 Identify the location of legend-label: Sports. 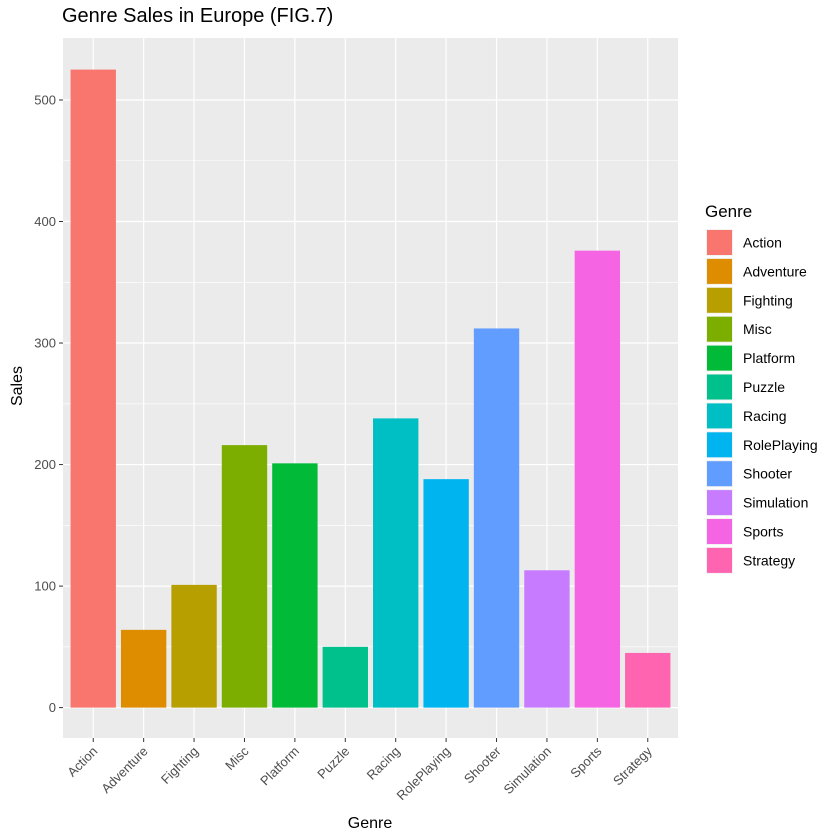
(763, 532).